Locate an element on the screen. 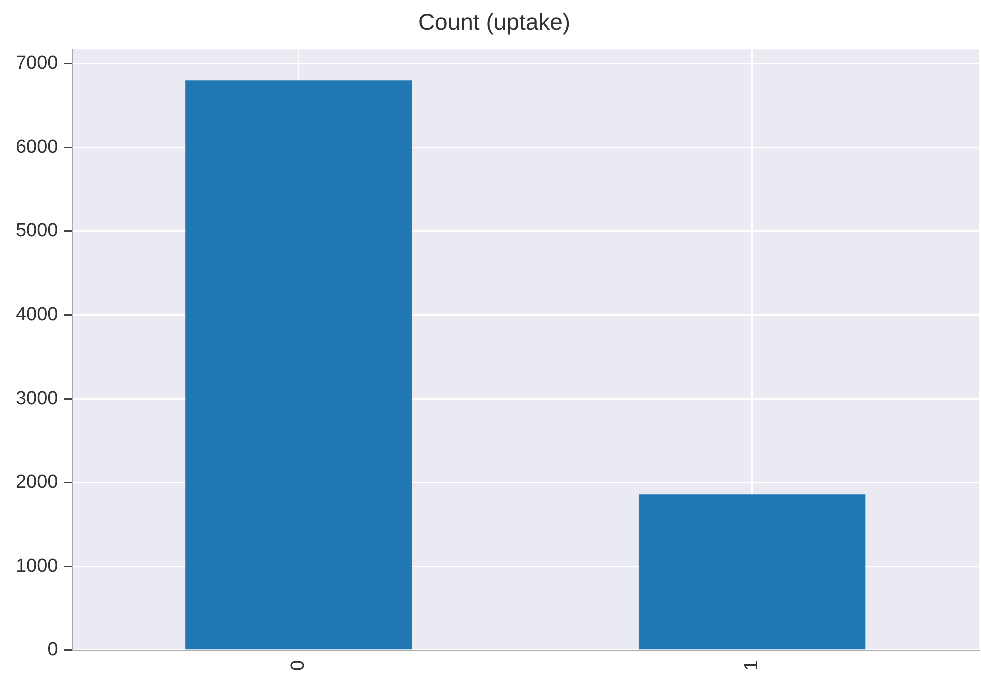 This screenshot has width=981, height=681. y-tick-label: 5000 is located at coordinates (37, 231).